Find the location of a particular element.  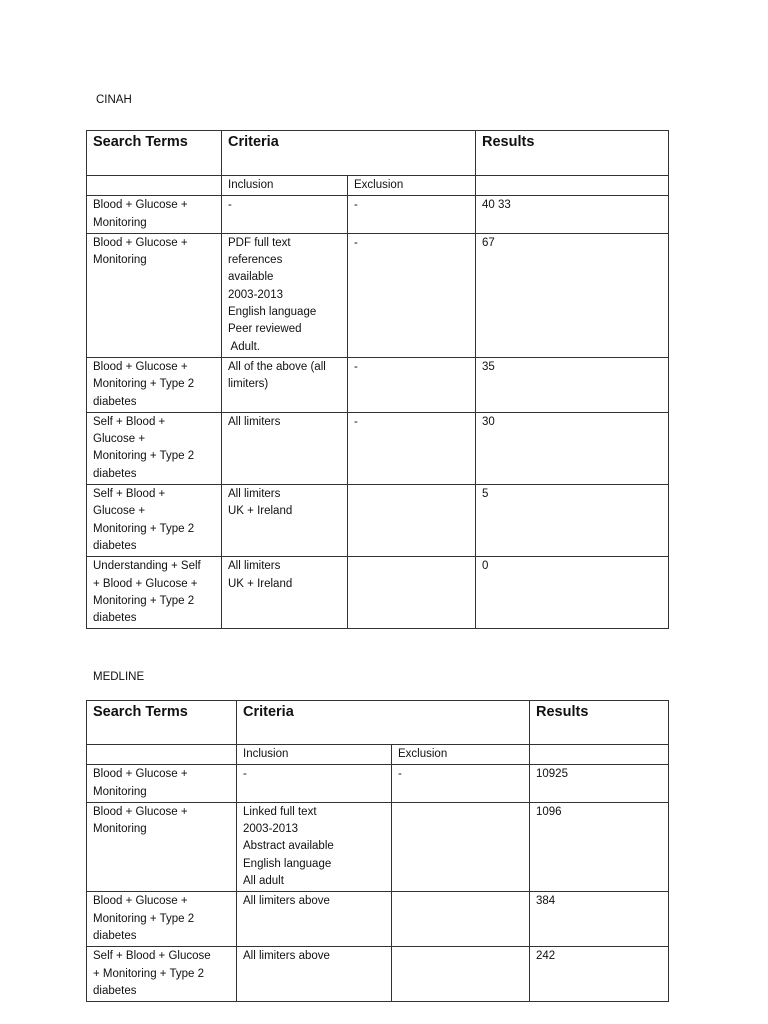

table-row: Blood + Glucose + Monitoring - -40 33 is located at coordinates (377, 214).